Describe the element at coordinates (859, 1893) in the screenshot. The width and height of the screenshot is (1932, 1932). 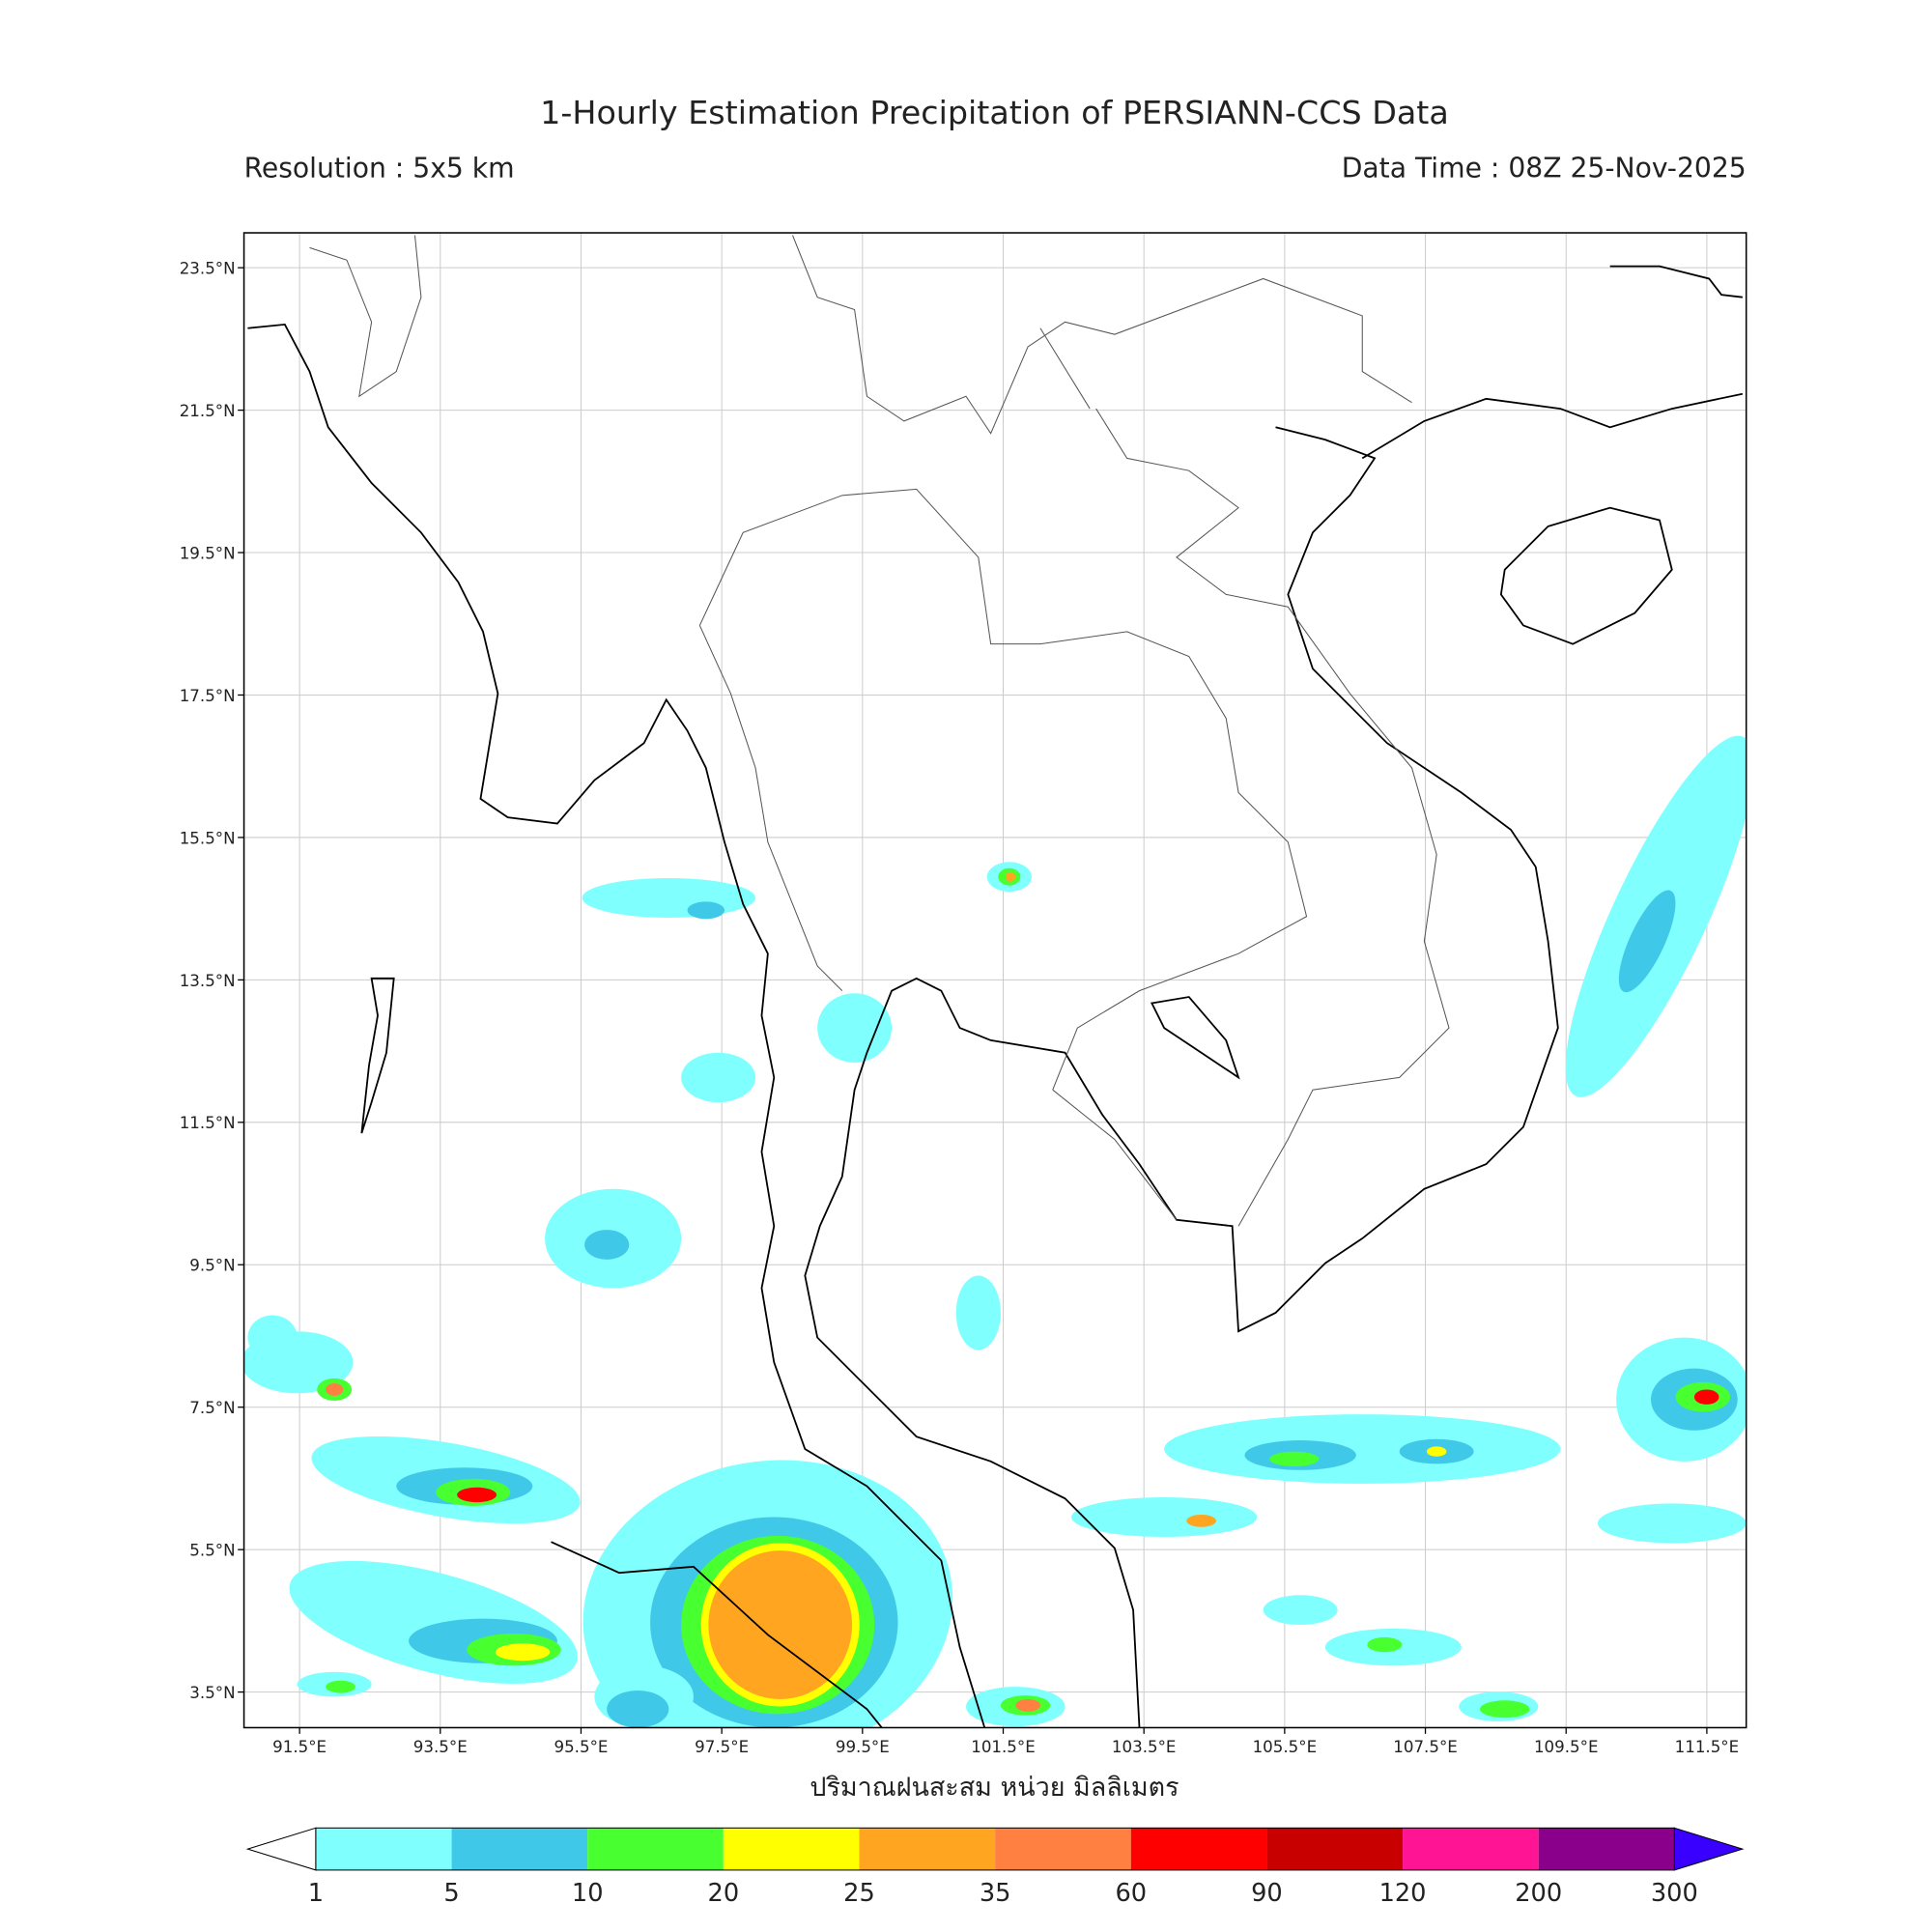
I see `colorbar-tick-label: 25` at that location.